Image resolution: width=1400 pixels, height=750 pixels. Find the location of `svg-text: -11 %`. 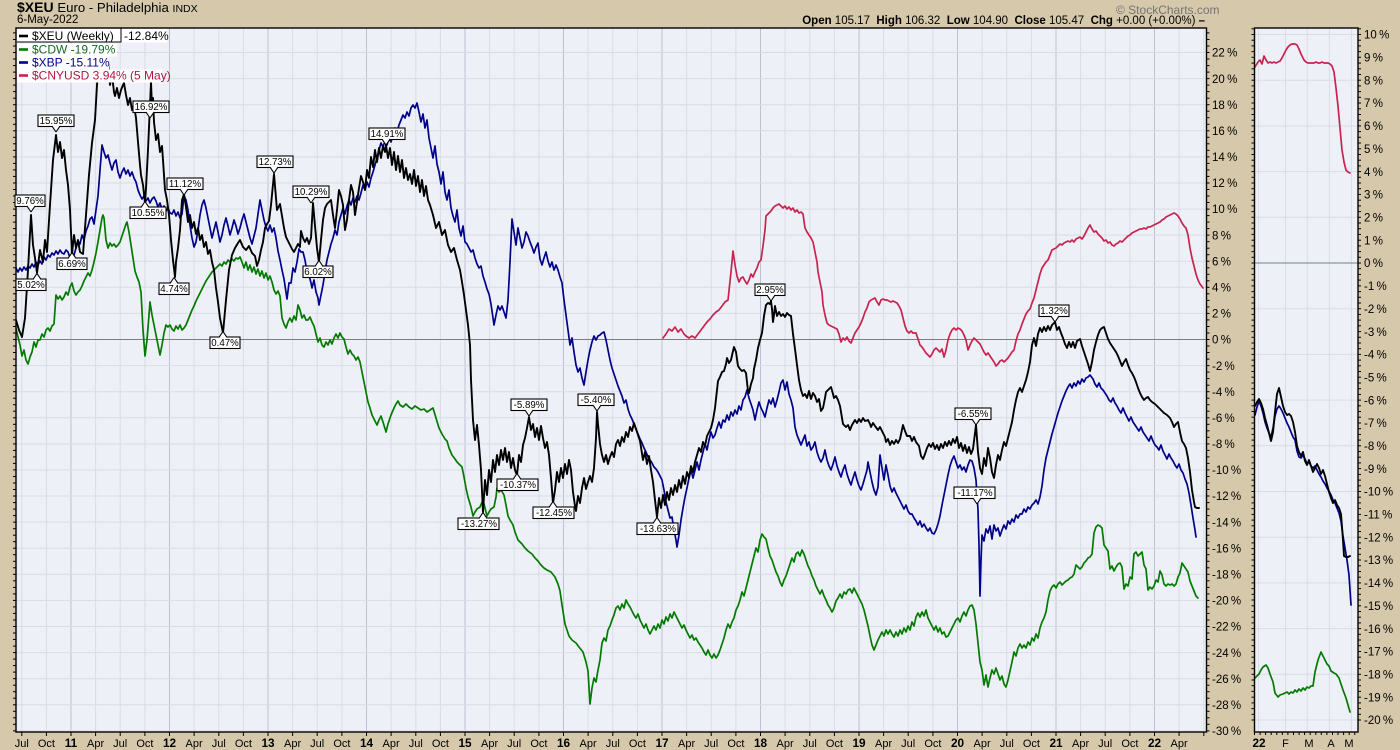

svg-text: -11 % is located at coordinates (1378, 516).